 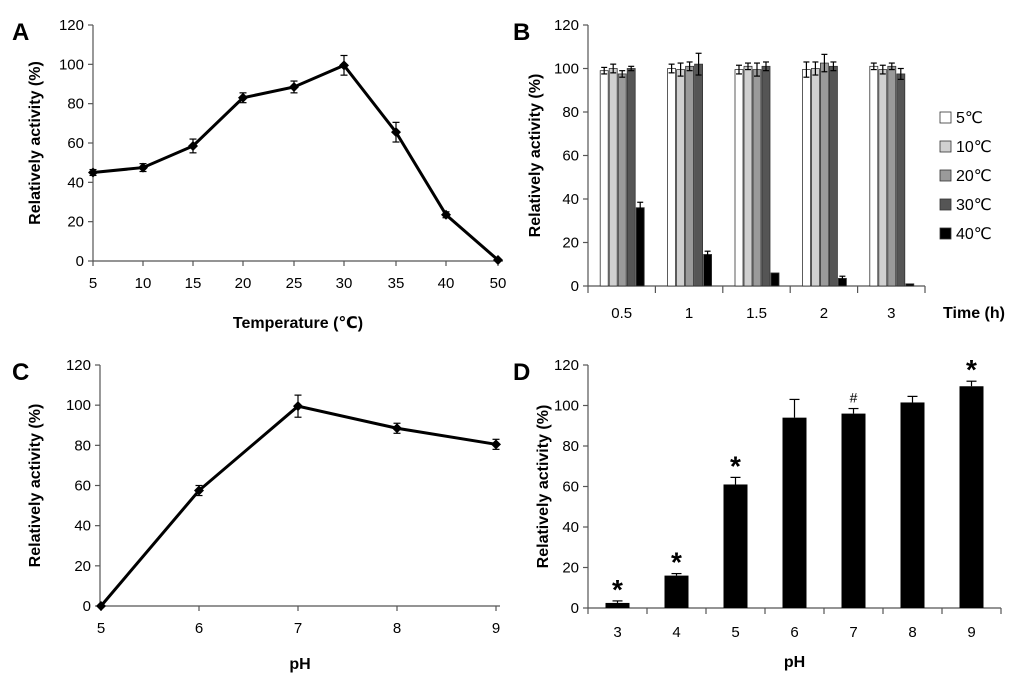 I want to click on a-y-tick-label: 20, so click(x=75, y=222).